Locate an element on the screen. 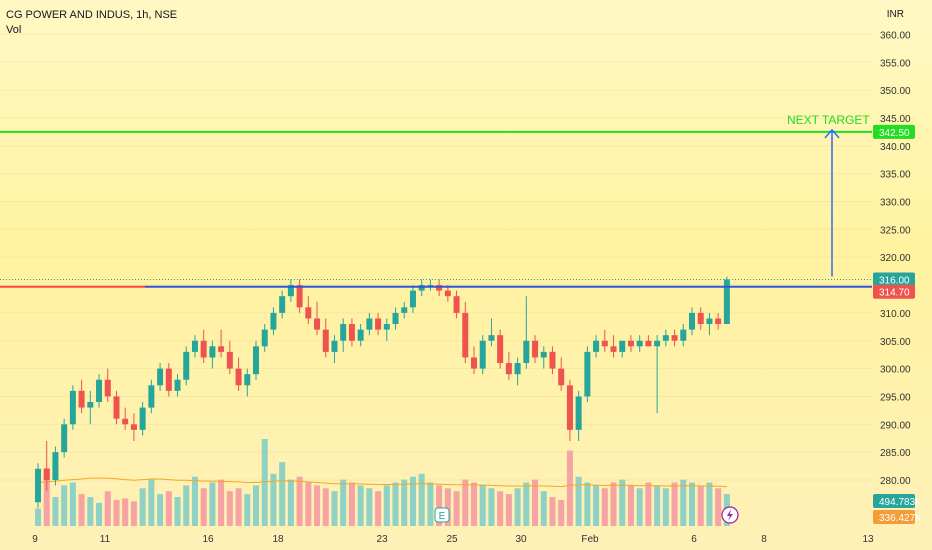  volume-badge: 494.783K is located at coordinates (897, 501).